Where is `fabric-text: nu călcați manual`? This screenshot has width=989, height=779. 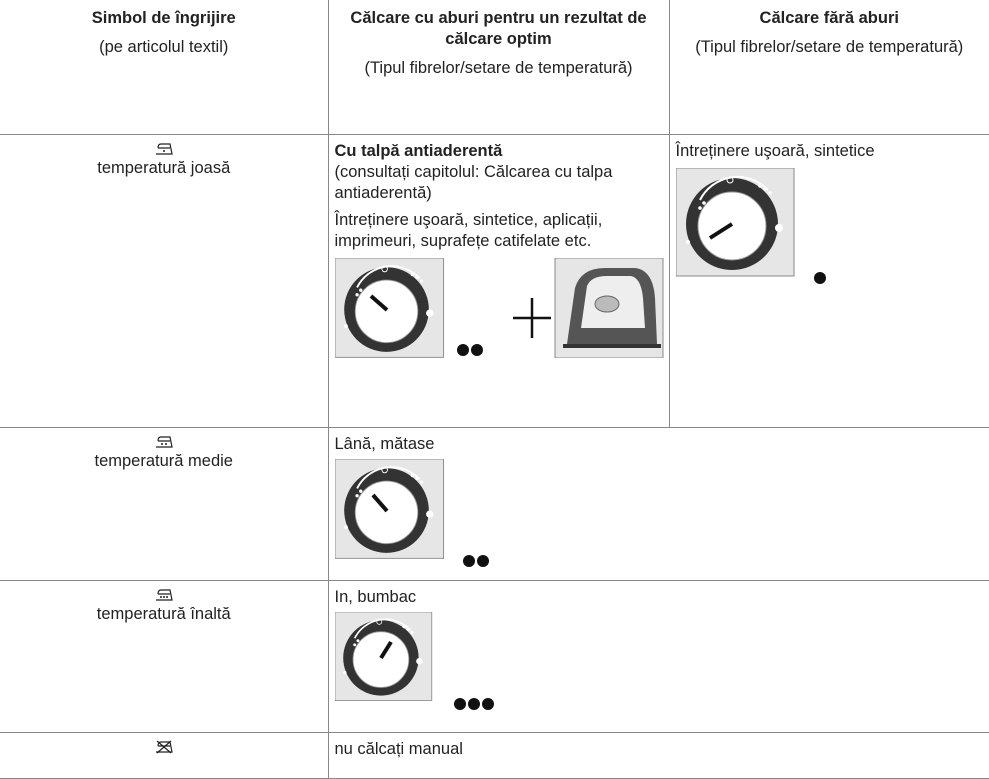
fabric-text: nu călcați manual is located at coordinates (398, 748).